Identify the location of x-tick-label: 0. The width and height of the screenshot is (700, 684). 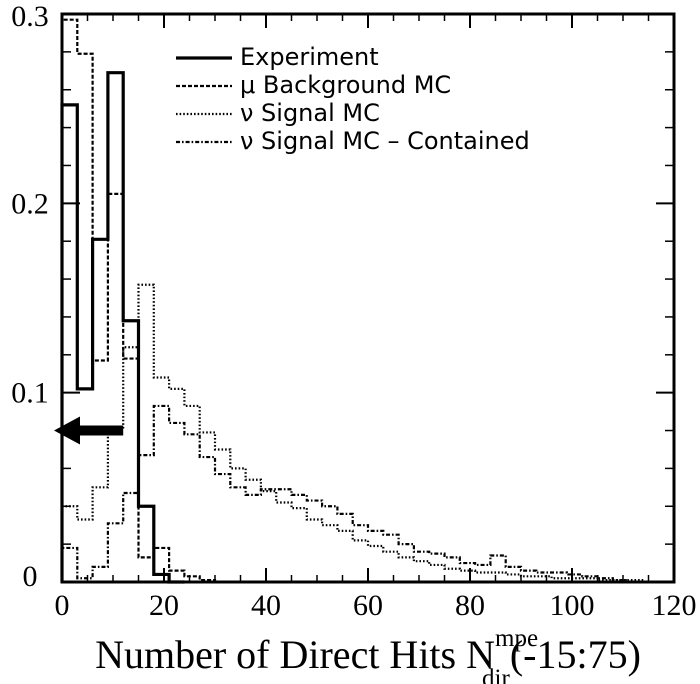
(62, 605).